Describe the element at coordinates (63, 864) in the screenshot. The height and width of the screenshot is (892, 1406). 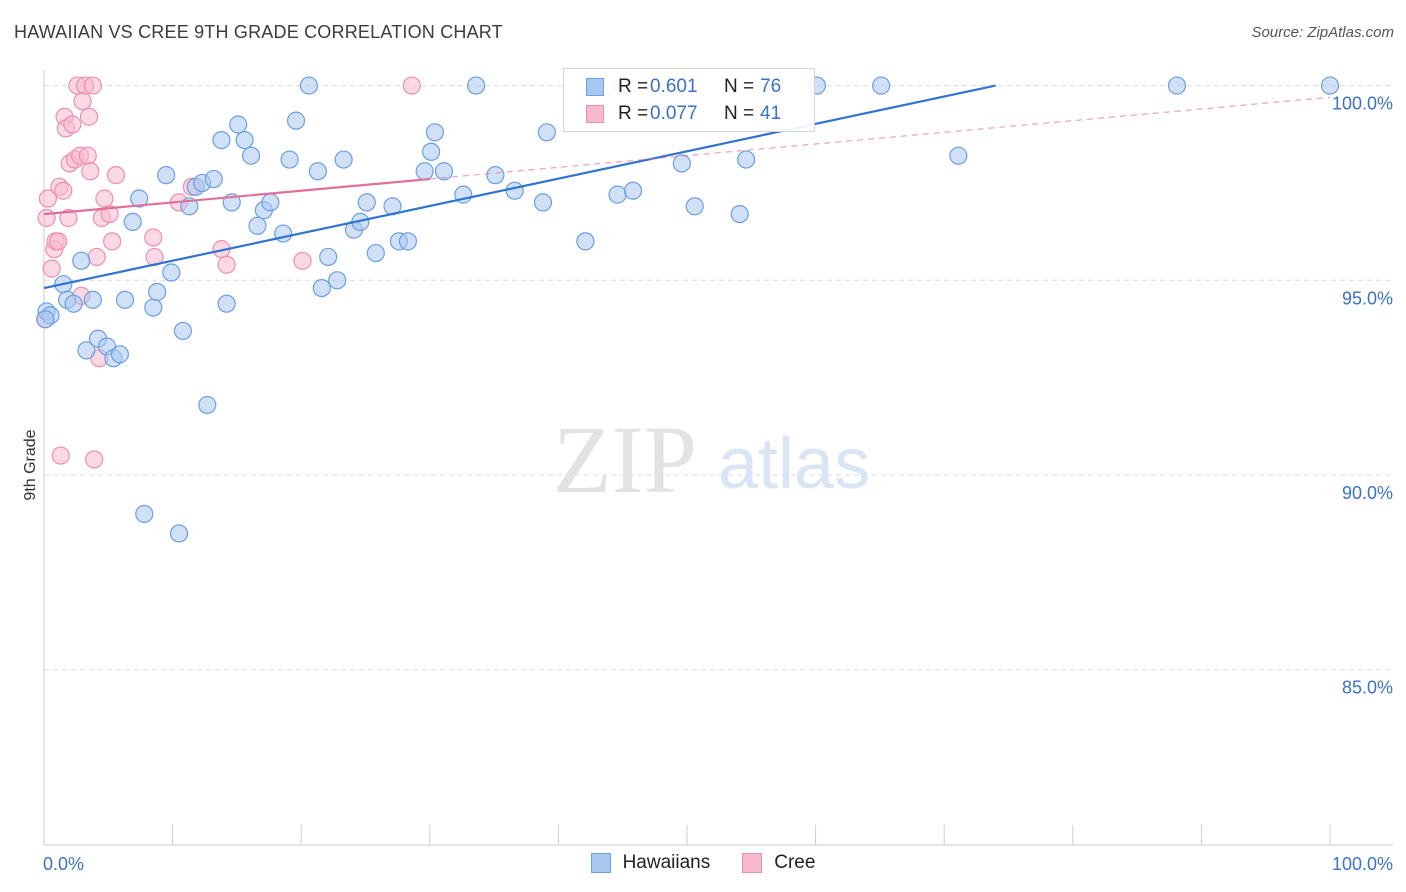
I see `x-tick-label-min: 0.0%` at that location.